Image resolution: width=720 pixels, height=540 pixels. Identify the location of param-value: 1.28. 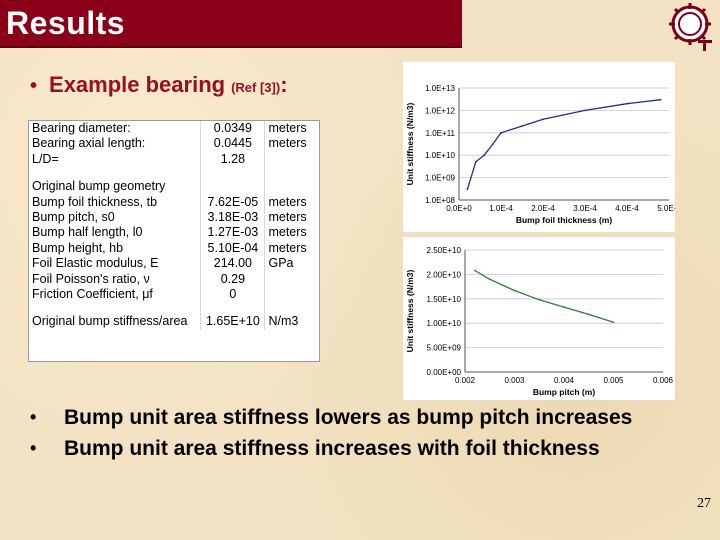
(233, 159).